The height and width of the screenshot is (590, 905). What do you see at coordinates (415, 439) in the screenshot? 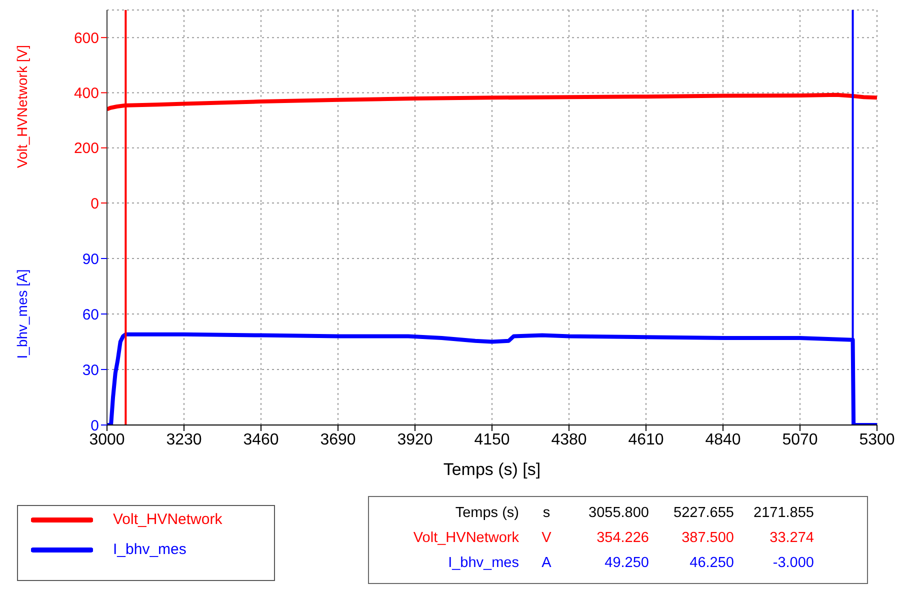
I see `x-tick-label: 3920` at bounding box center [415, 439].